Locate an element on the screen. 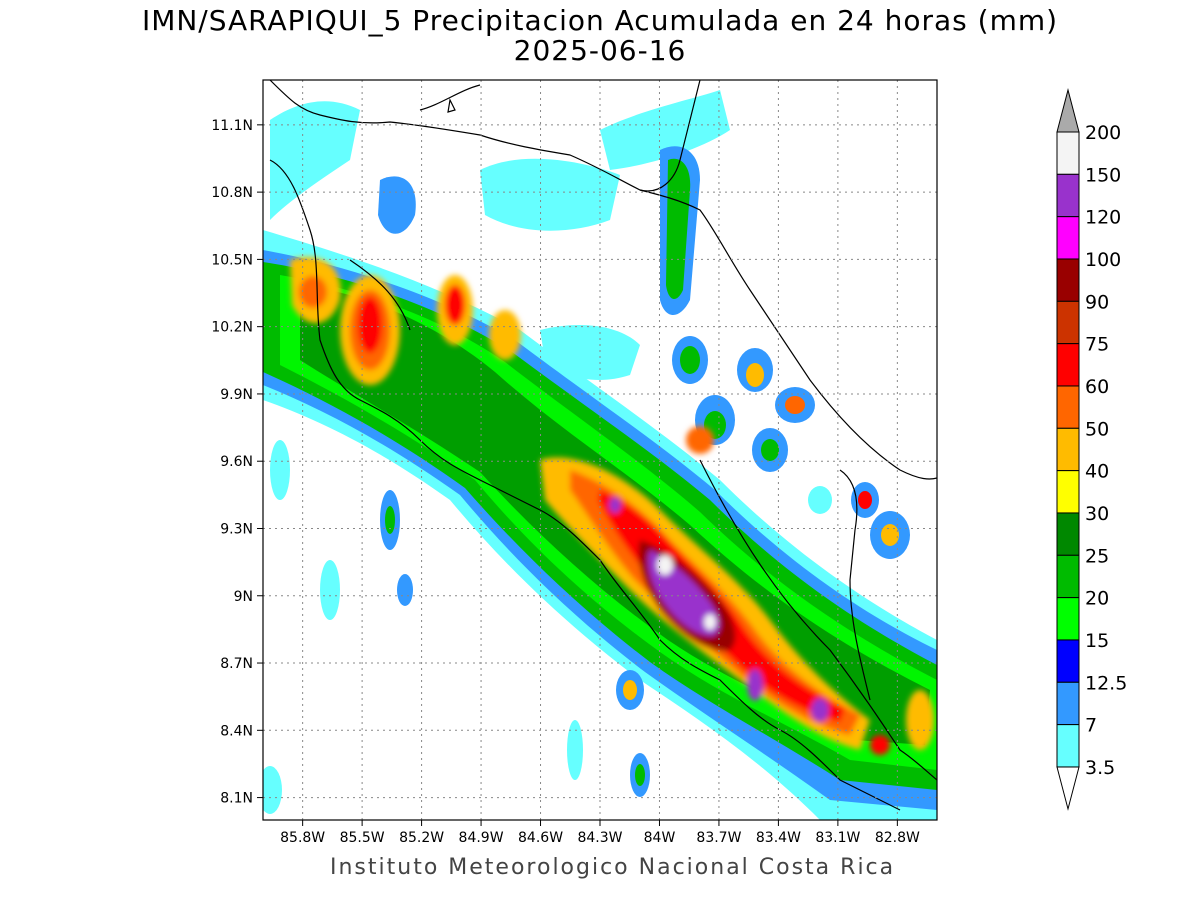 The width and height of the screenshot is (1200, 900). lon-tick-label: 85.8W is located at coordinates (302, 838).